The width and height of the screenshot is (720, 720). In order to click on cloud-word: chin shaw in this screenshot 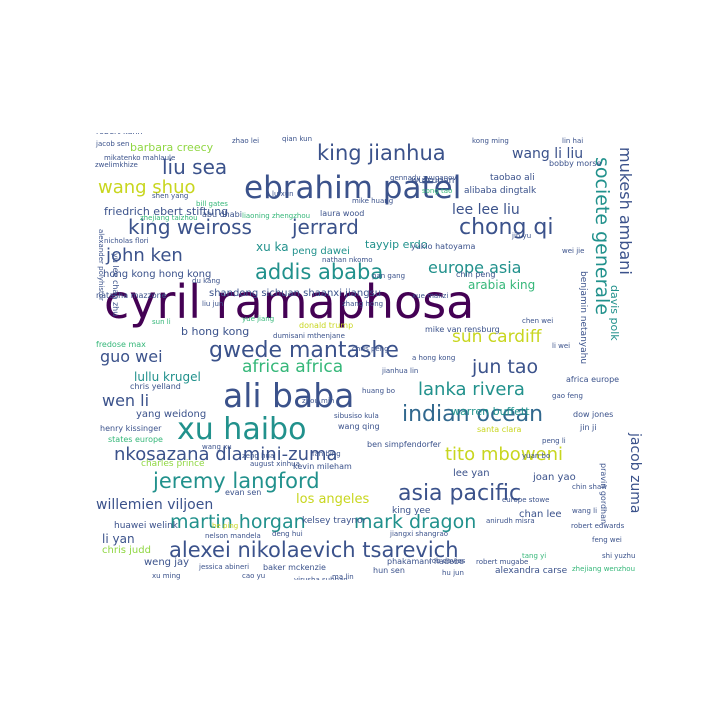, I will do `click(589, 487)`.